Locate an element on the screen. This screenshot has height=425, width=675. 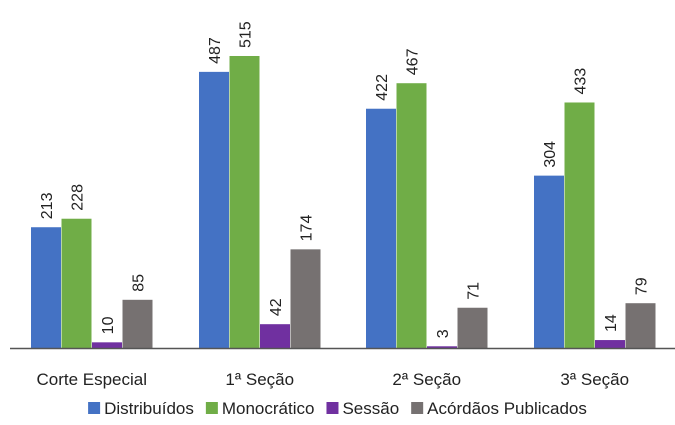
legend-item: Sessão is located at coordinates (362, 408).